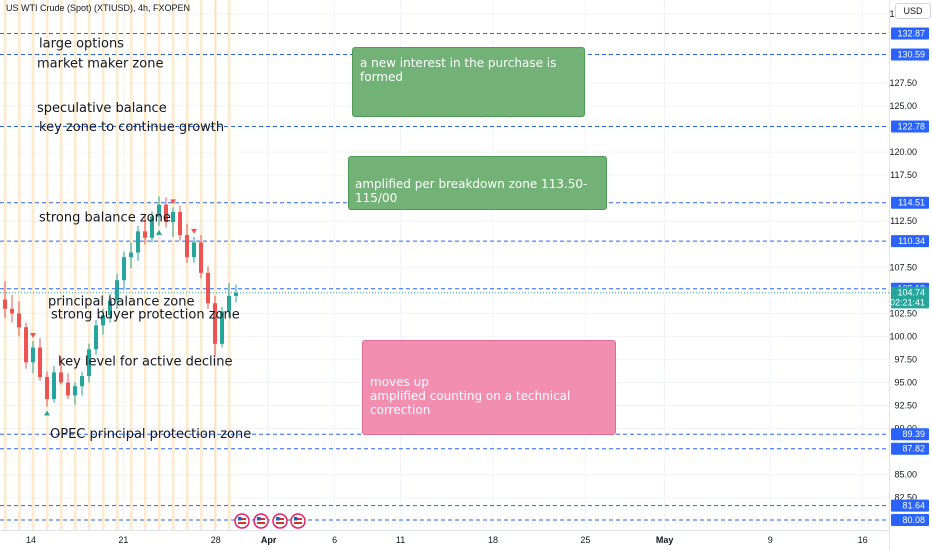 This screenshot has height=550, width=932. What do you see at coordinates (903, 221) in the screenshot?
I see `price-tick-label: 112.50` at bounding box center [903, 221].